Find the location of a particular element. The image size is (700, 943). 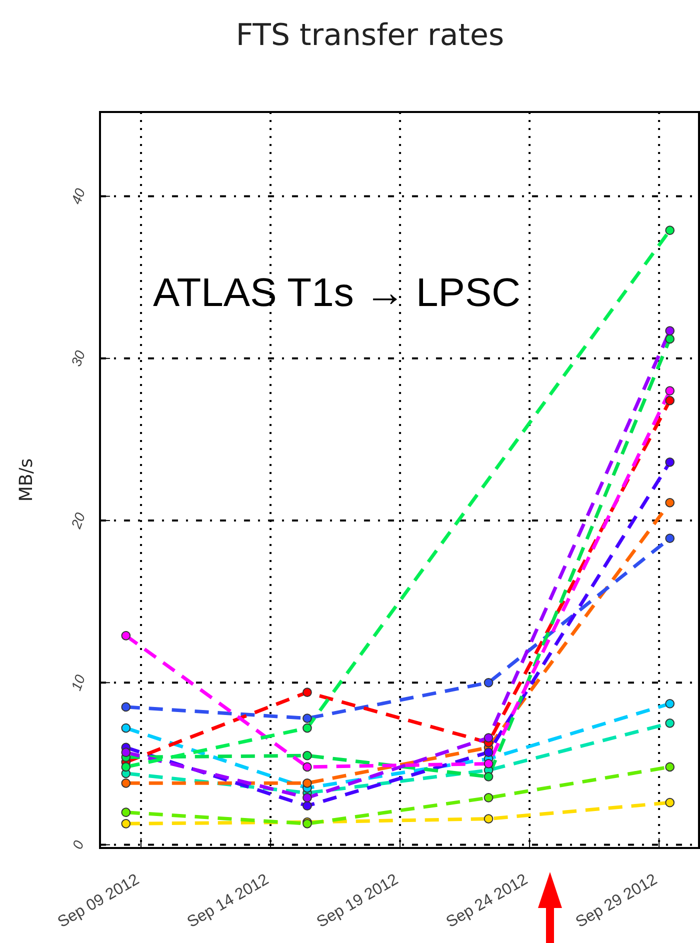

y-tick-label: 40 is located at coordinates (78, 196).